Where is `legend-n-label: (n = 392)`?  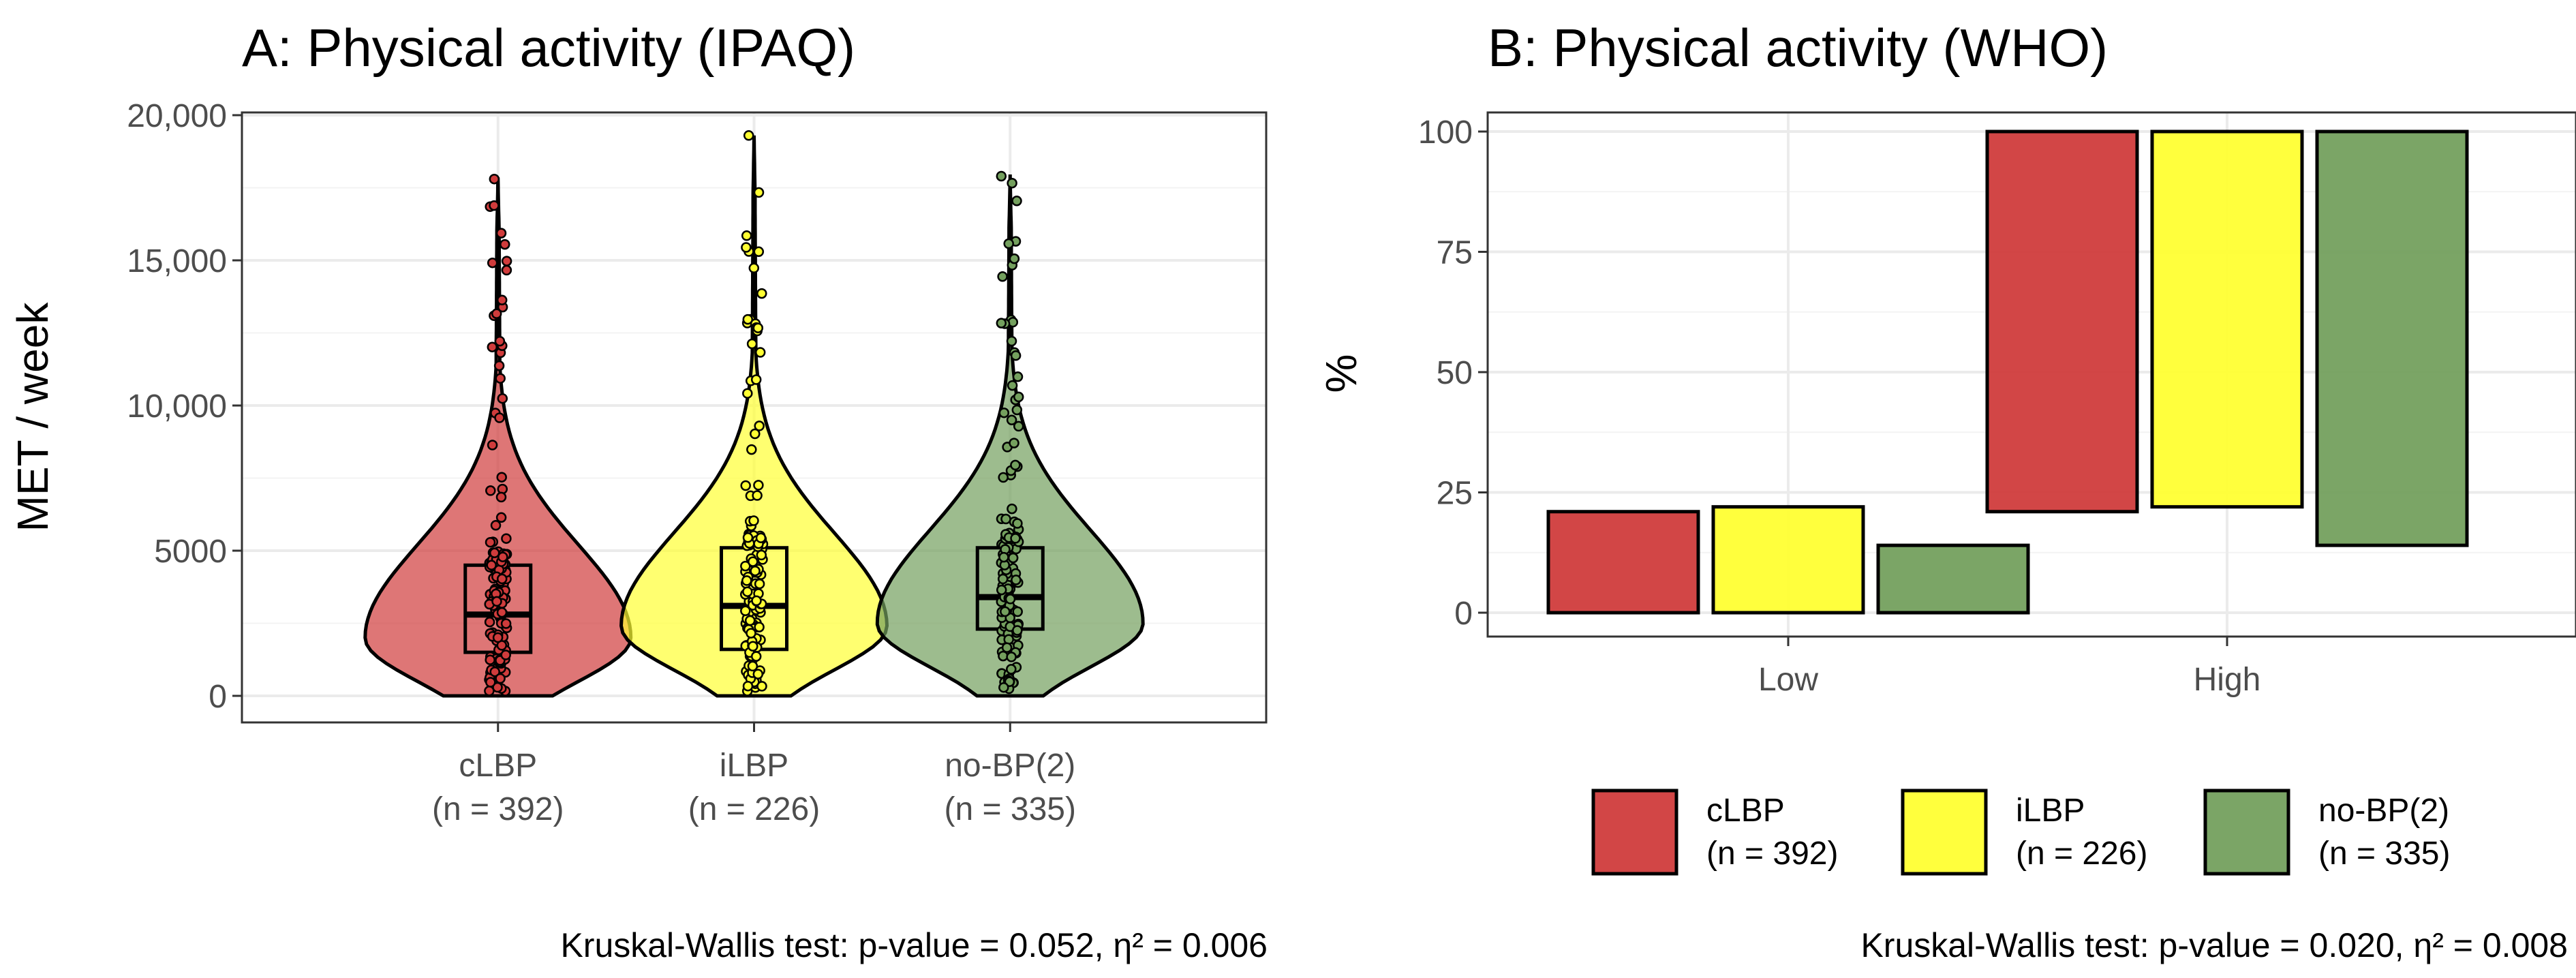
legend-n-label: (n = 392) is located at coordinates (1772, 854).